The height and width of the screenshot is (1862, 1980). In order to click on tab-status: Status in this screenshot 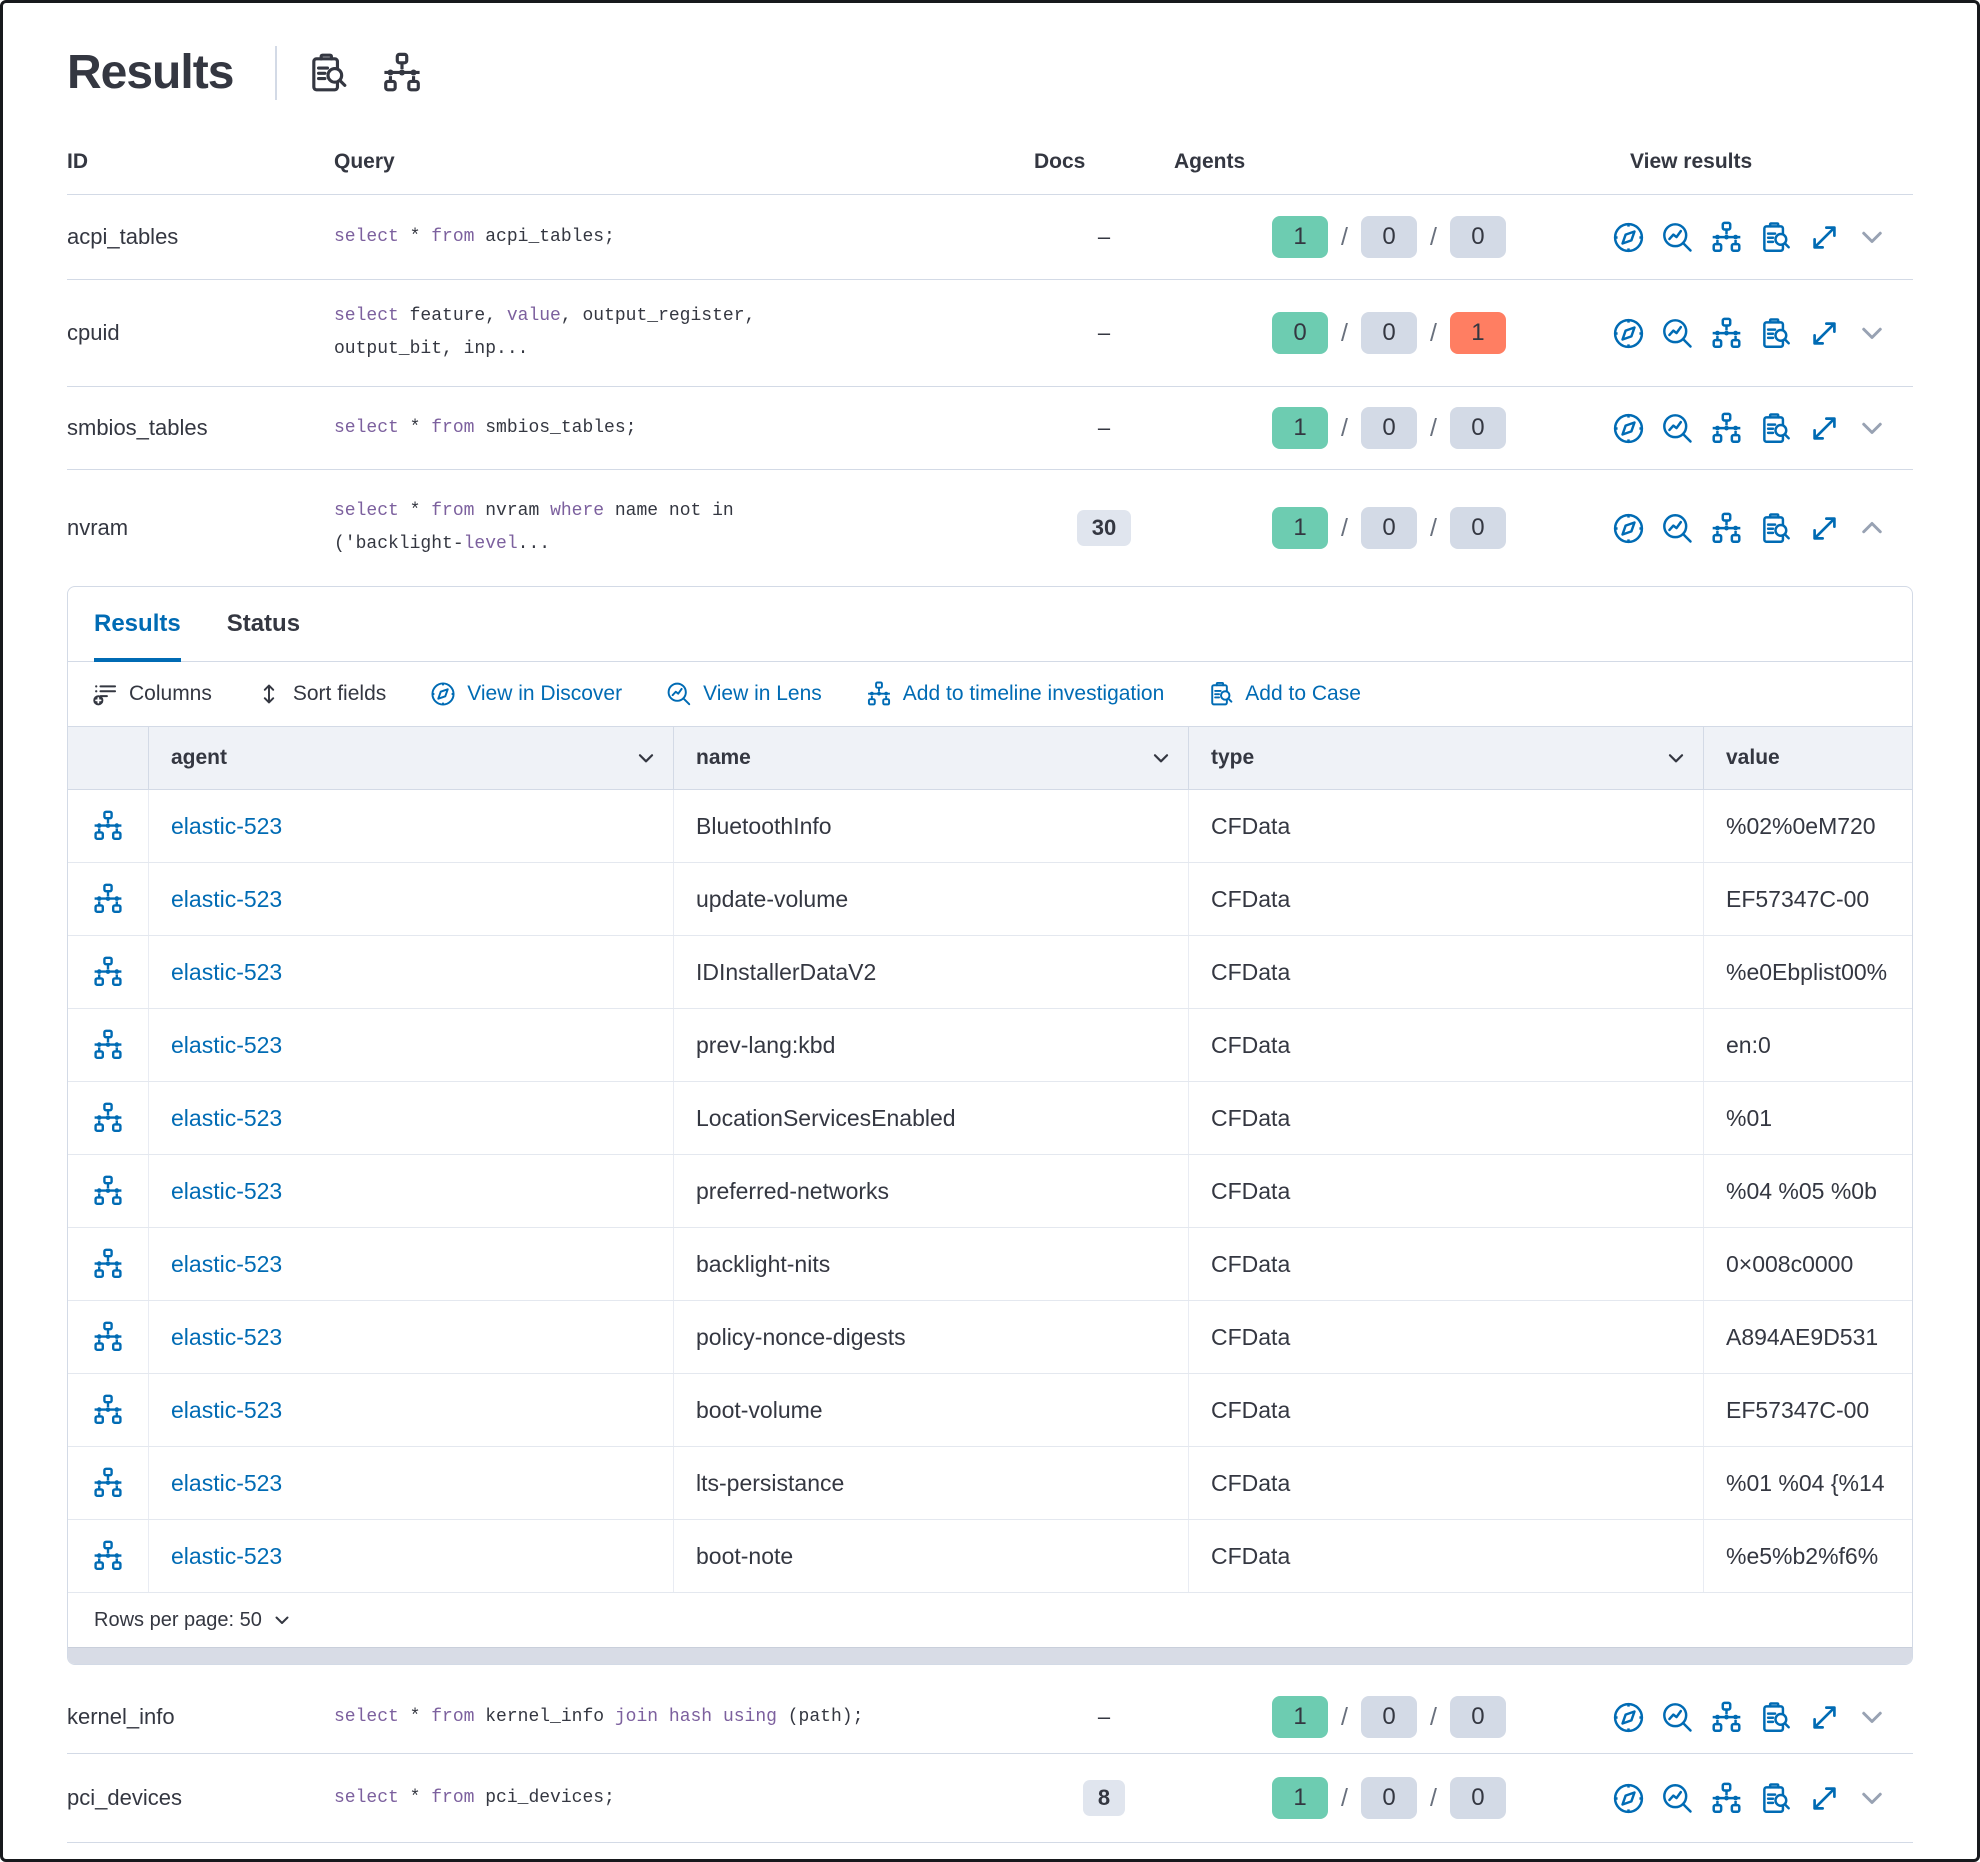, I will do `click(263, 624)`.